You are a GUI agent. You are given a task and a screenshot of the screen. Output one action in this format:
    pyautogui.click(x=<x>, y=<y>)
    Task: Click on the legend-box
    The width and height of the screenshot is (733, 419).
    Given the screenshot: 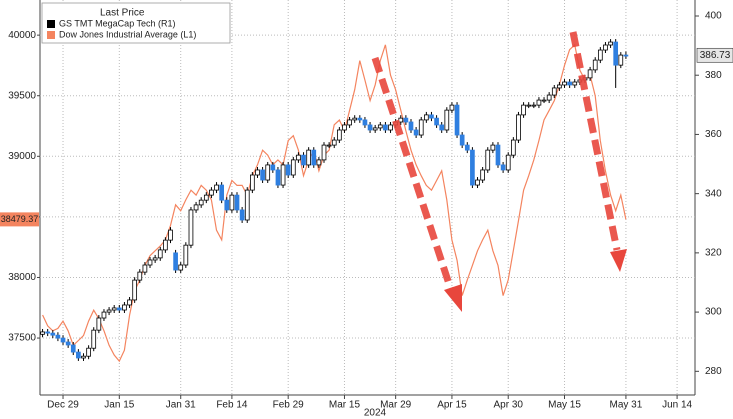 What is the action you would take?
    pyautogui.click(x=136, y=23)
    